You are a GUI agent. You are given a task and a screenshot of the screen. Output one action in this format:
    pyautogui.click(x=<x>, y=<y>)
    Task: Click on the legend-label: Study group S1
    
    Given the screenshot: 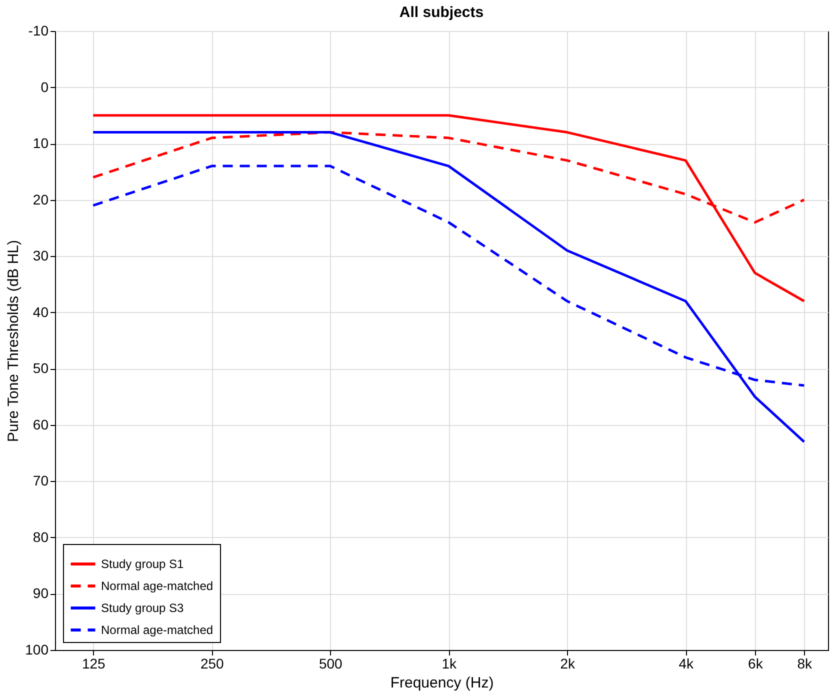 What is the action you would take?
    pyautogui.click(x=142, y=564)
    